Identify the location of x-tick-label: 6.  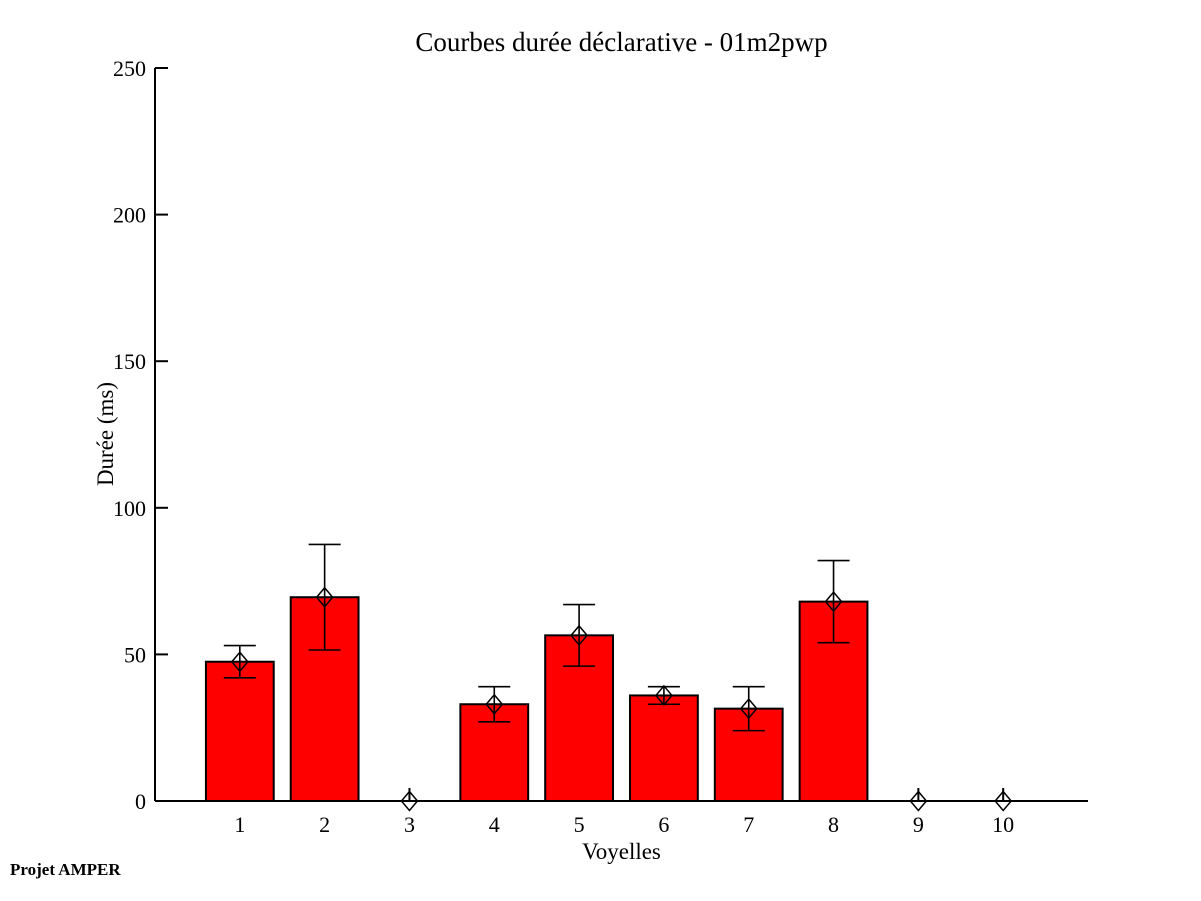
(663, 824).